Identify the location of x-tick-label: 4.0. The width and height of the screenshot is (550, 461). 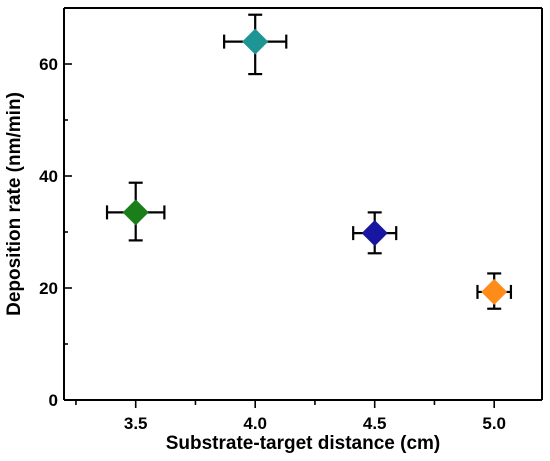
(255, 423).